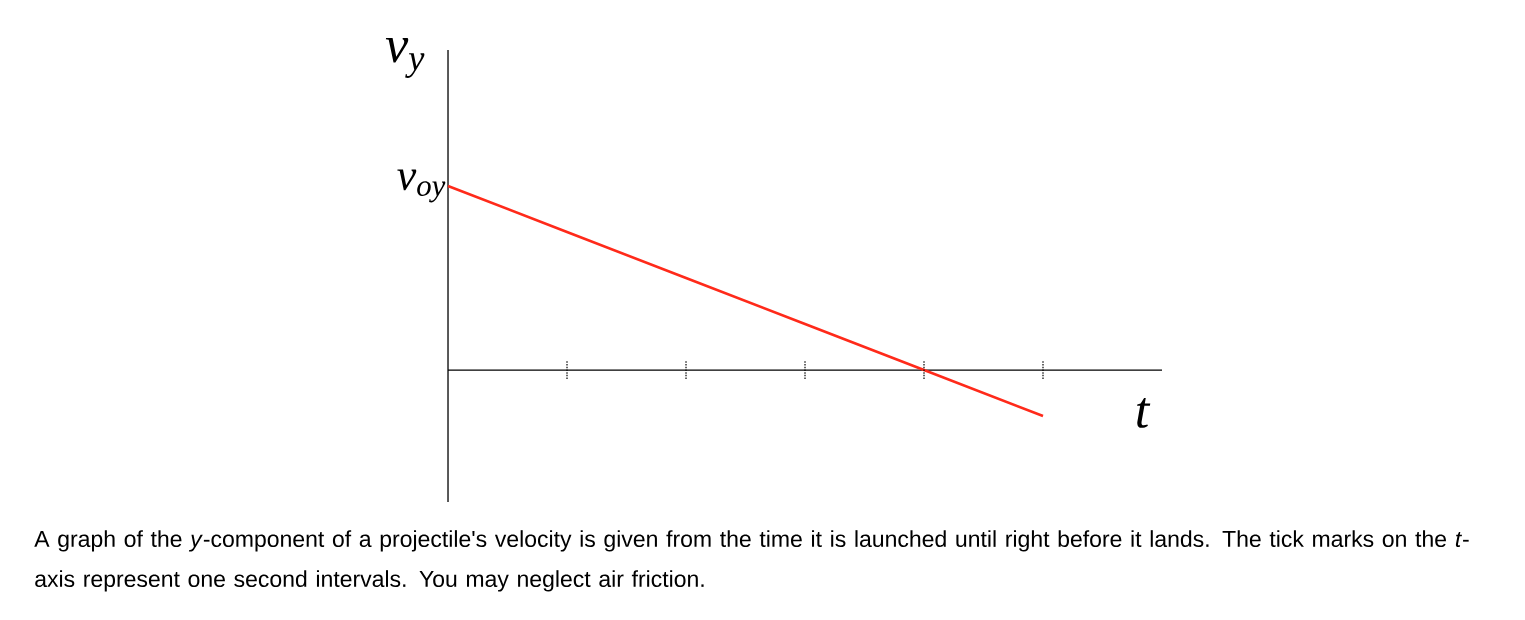  Describe the element at coordinates (421, 186) in the screenshot. I see `text: v$_{oy}$` at that location.